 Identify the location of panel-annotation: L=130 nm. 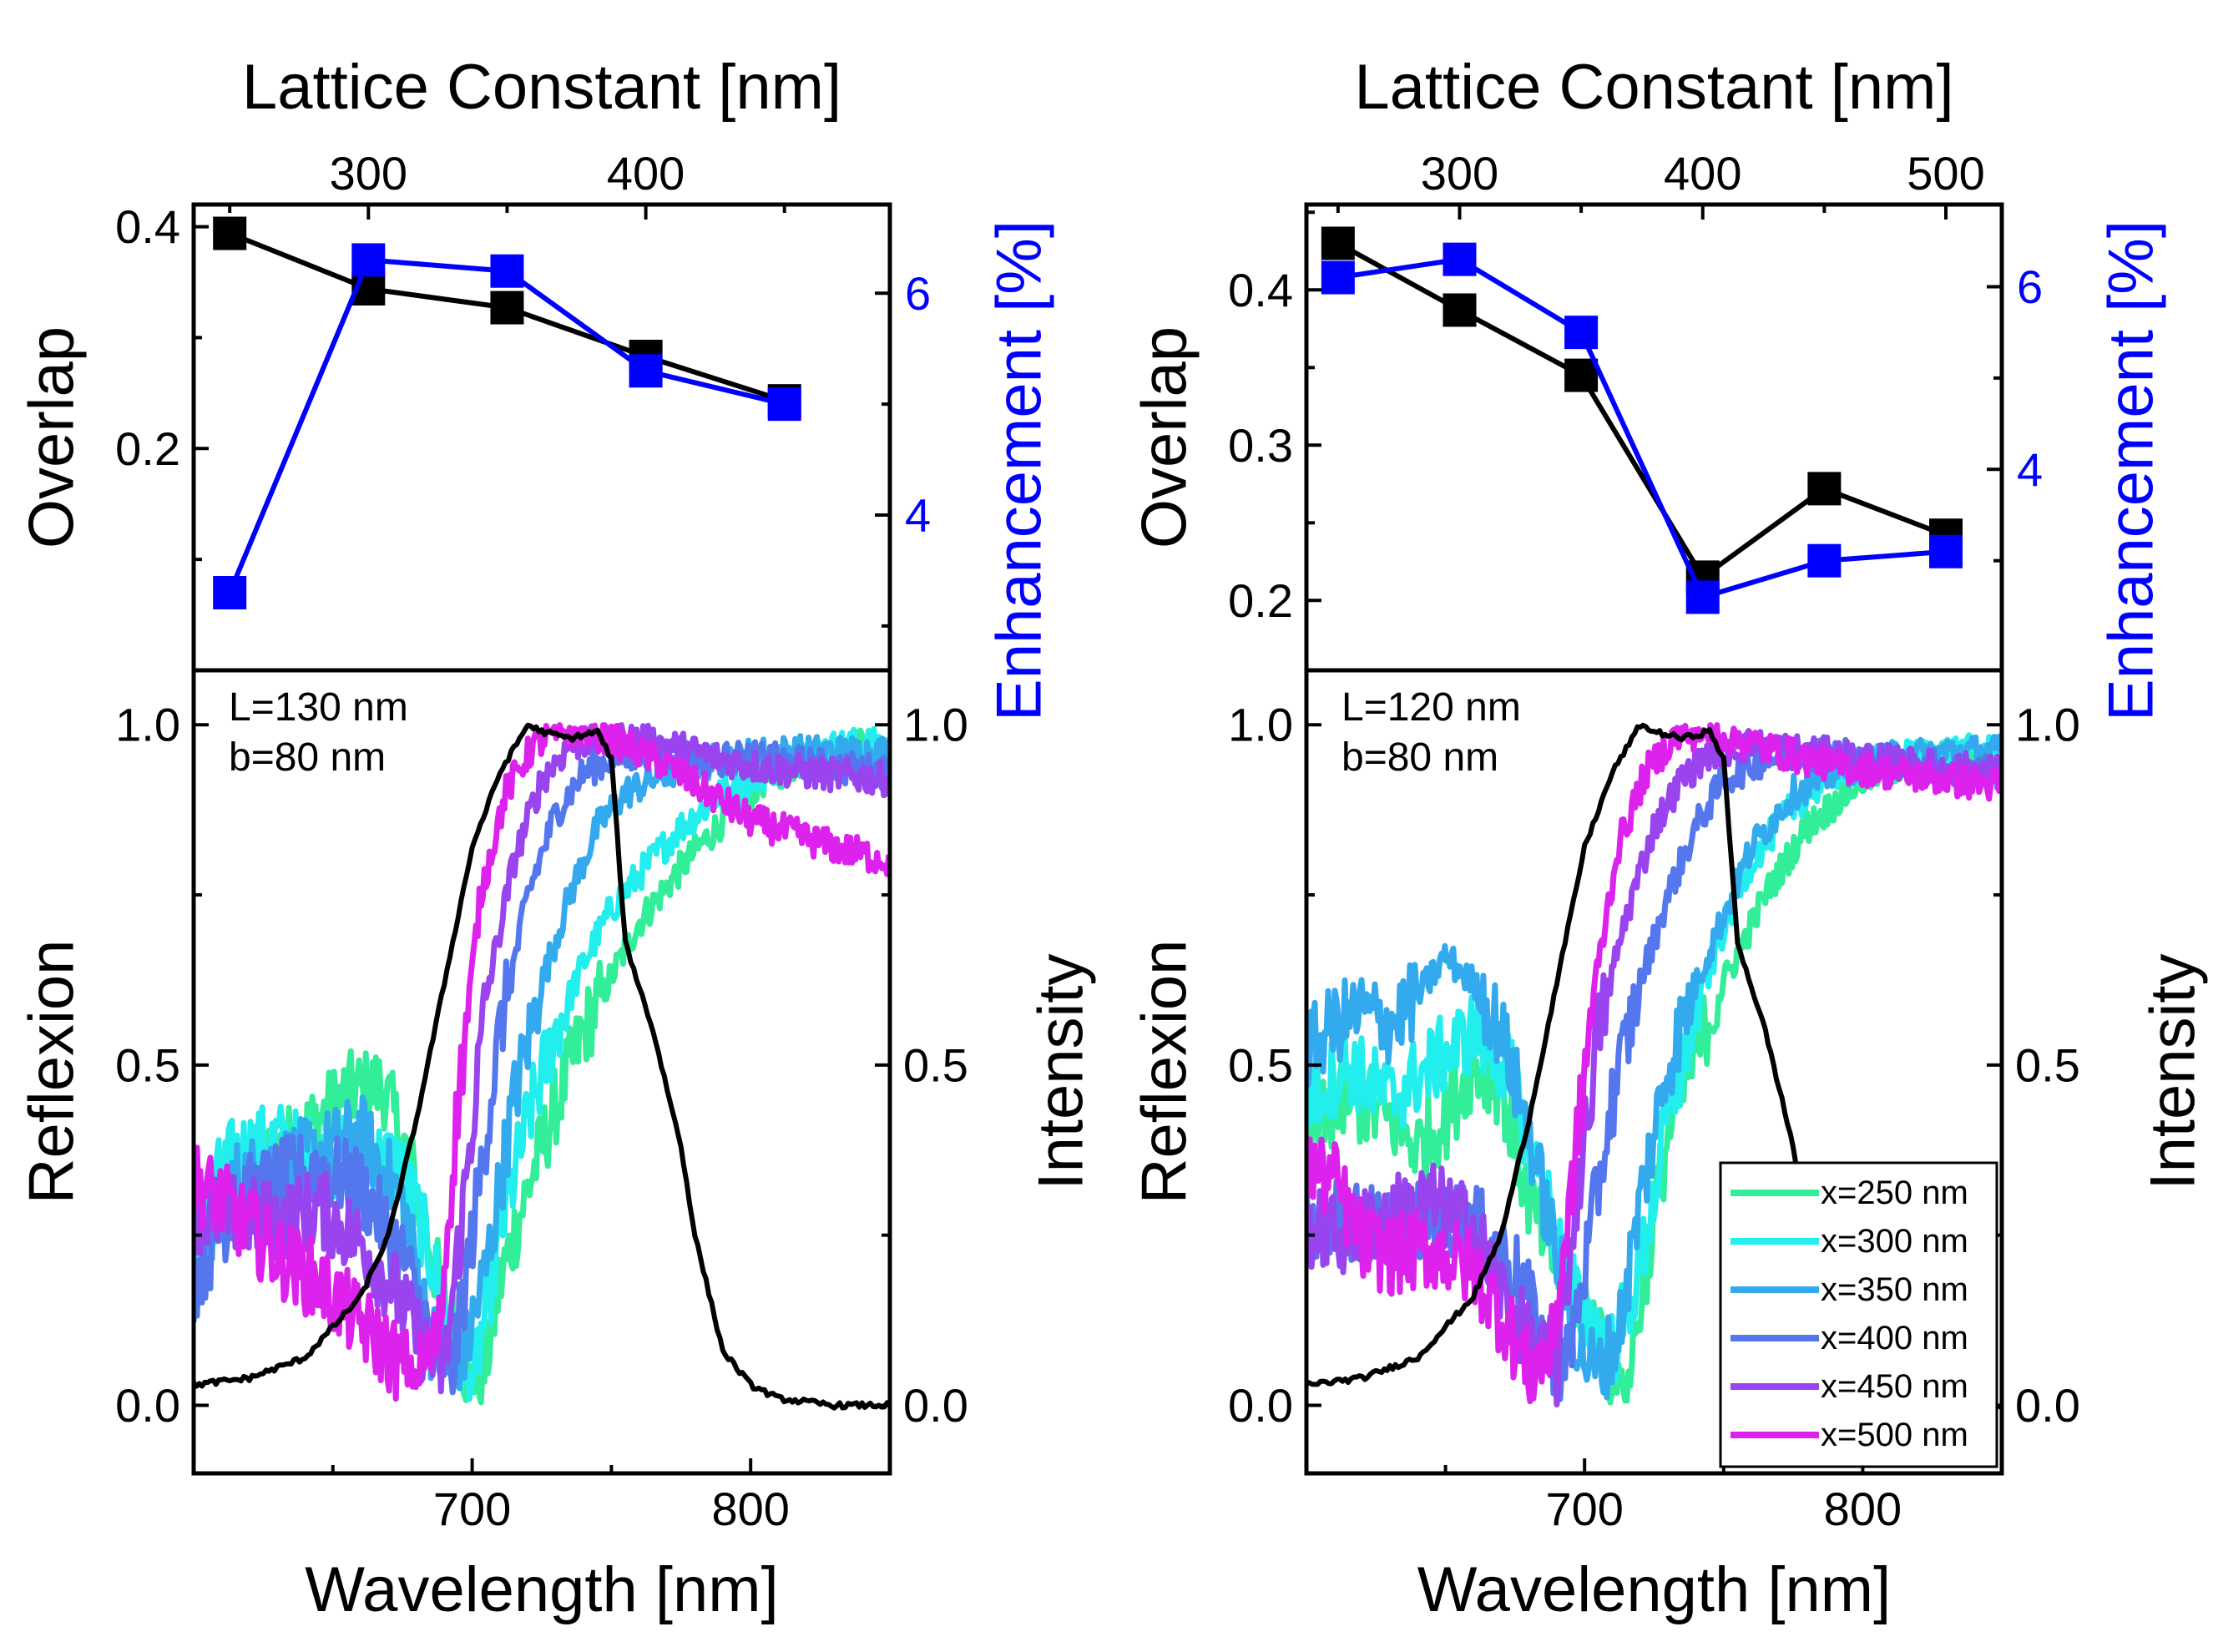
(318, 707).